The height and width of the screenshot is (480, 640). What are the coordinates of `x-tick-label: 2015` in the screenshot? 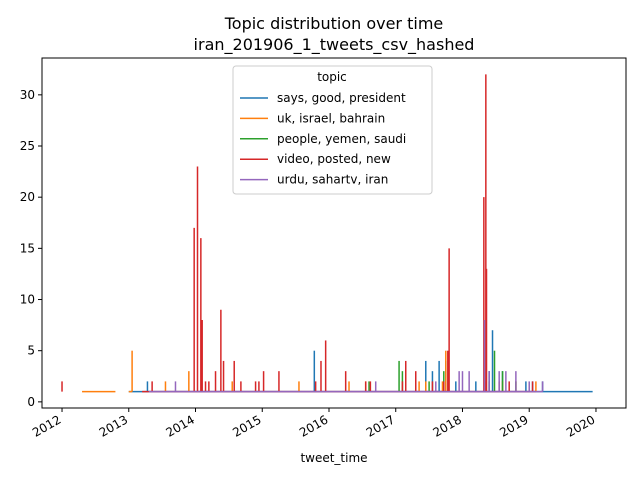 It's located at (246, 425).